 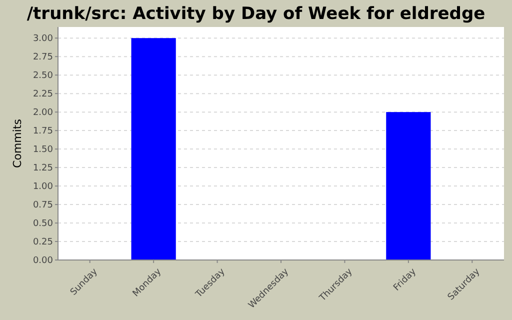 What do you see at coordinates (42, 57) in the screenshot?
I see `y-tick-label: 2.75` at bounding box center [42, 57].